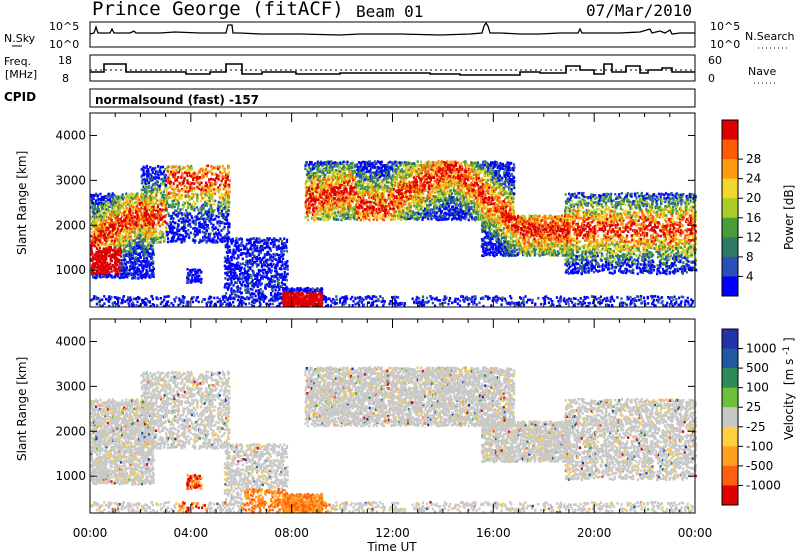 This screenshot has height=554, width=800. What do you see at coordinates (389, 11) in the screenshot?
I see `beam-label: Beam 01` at bounding box center [389, 11].